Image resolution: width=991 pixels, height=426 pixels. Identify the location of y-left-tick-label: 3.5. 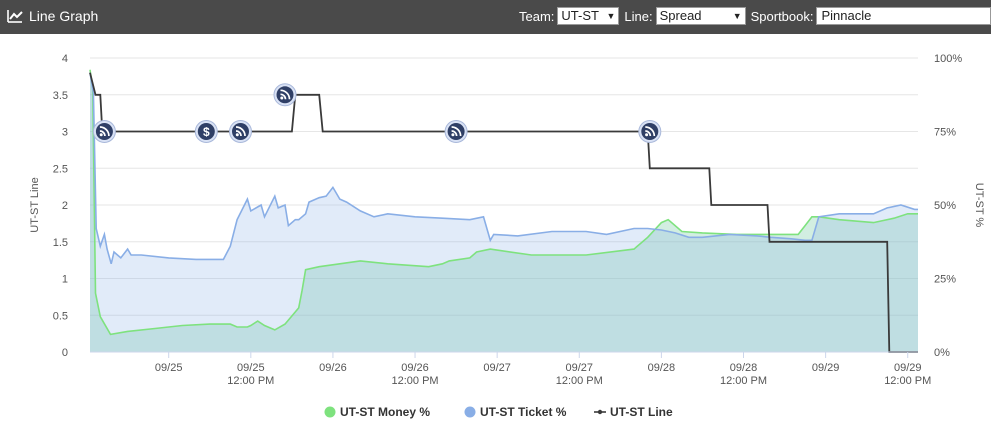
(60, 96).